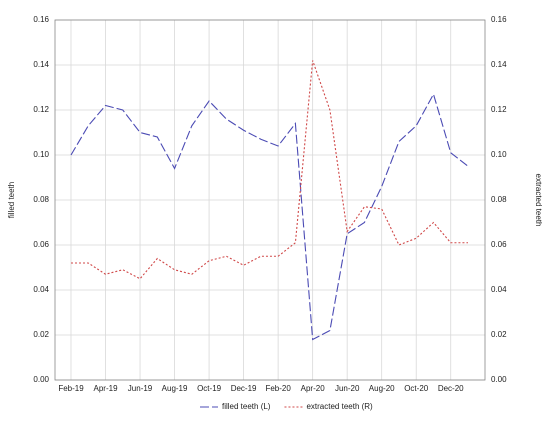  What do you see at coordinates (499, 244) in the screenshot?
I see `y2-tick-label: 0.06` at bounding box center [499, 244].